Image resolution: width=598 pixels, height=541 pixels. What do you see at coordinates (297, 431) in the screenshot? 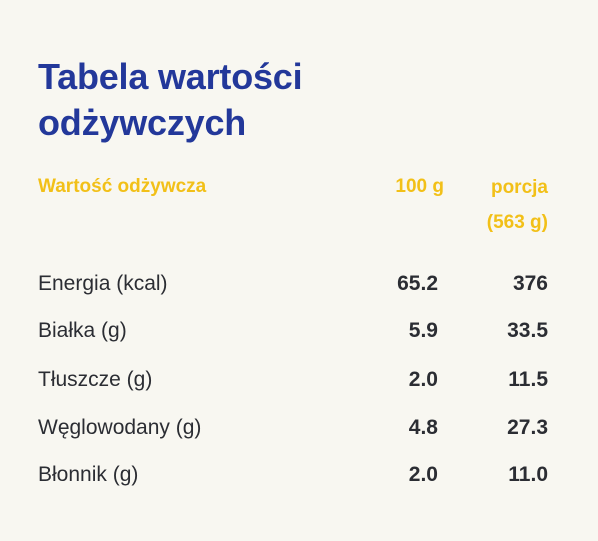
I see `table-row: Węglowodany (g) 4.8 27.3` at bounding box center [297, 431].